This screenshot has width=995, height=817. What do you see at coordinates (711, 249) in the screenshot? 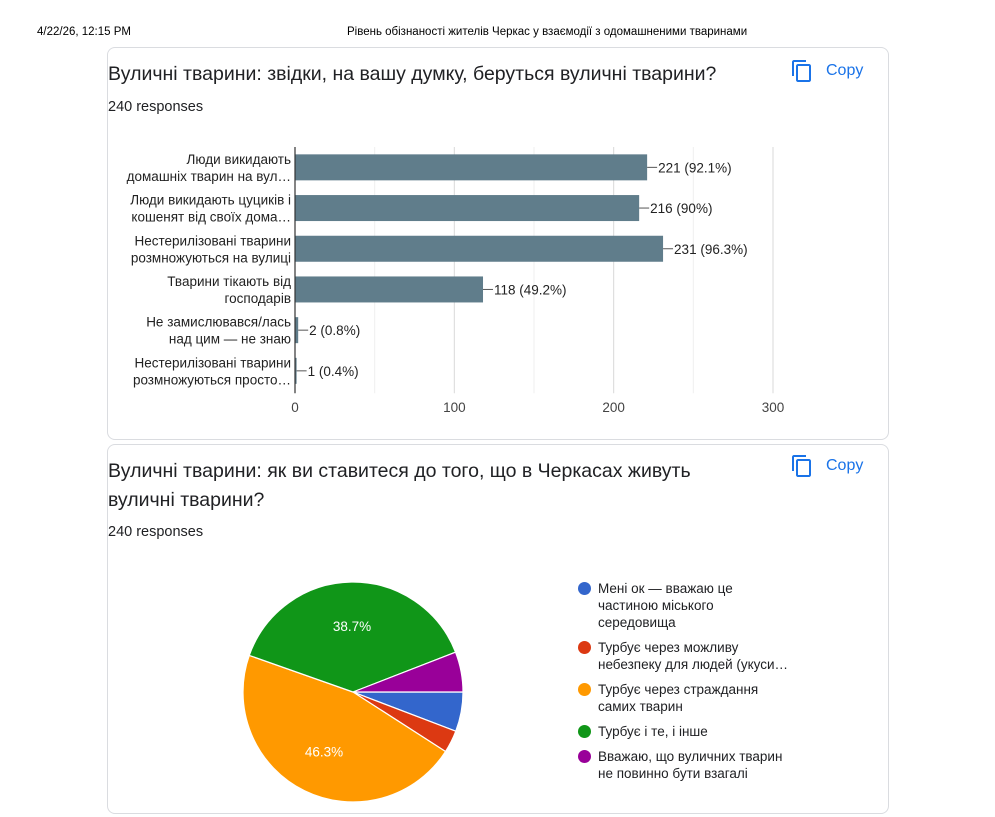
I see `data-label: 231 (96.3%)` at bounding box center [711, 249].